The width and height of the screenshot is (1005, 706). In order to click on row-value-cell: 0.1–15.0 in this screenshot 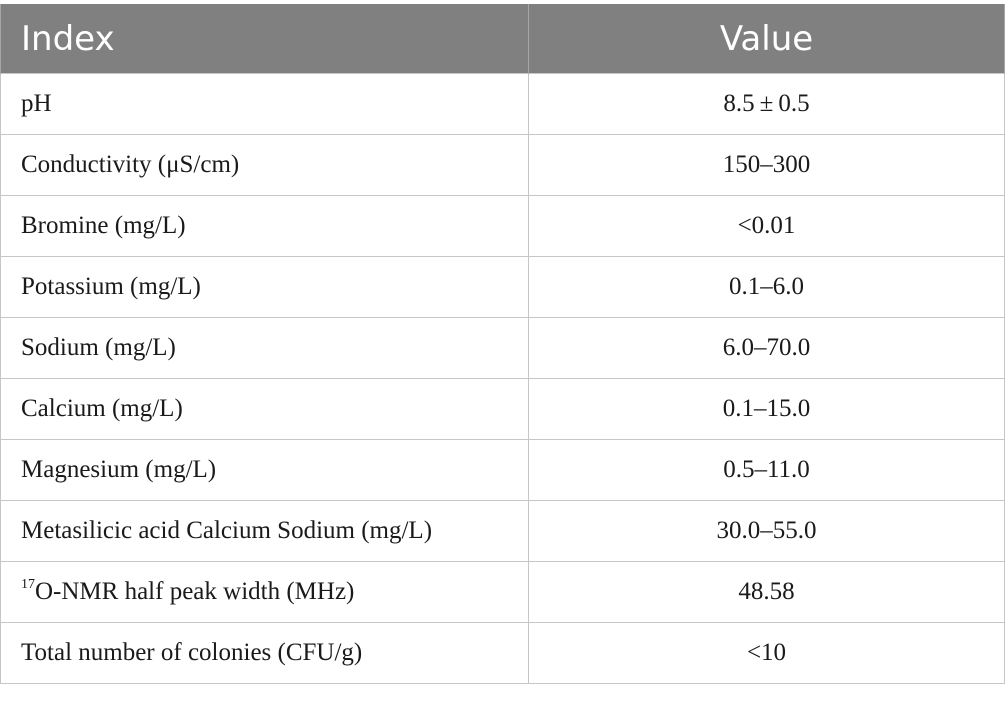, I will do `click(766, 409)`.